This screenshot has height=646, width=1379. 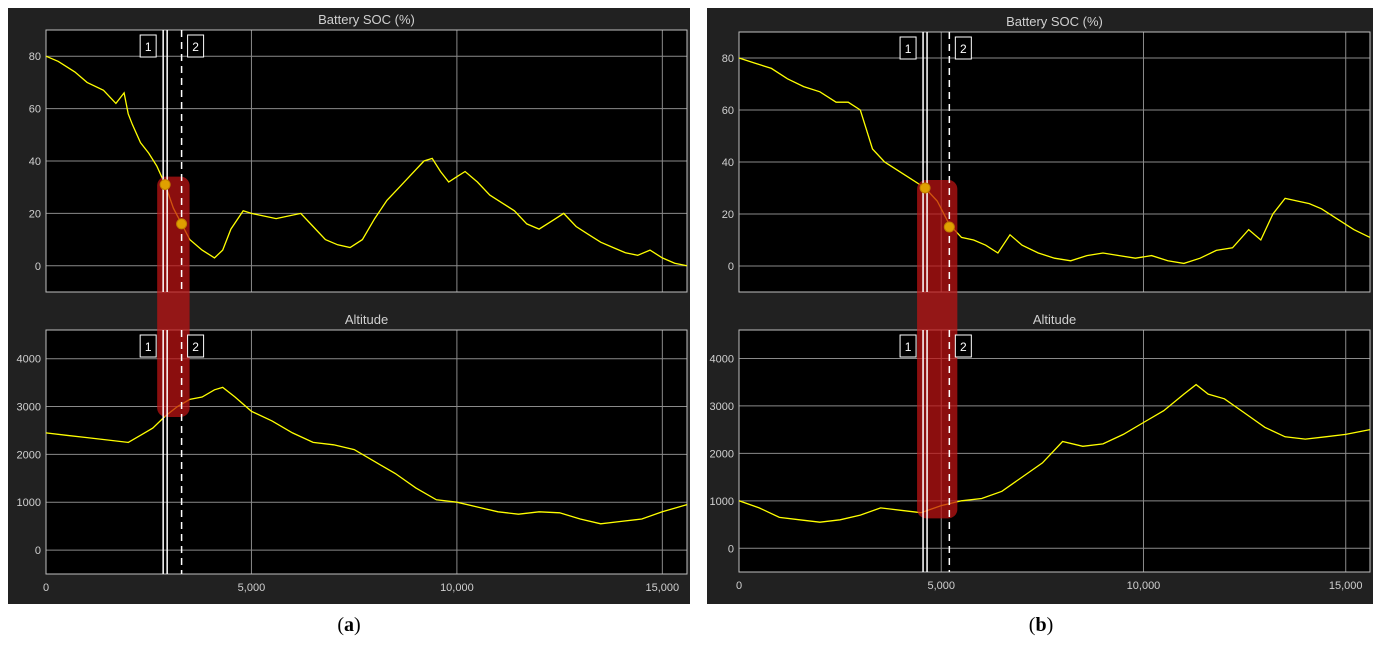 I want to click on caption-b-letter: b, so click(x=1041, y=625).